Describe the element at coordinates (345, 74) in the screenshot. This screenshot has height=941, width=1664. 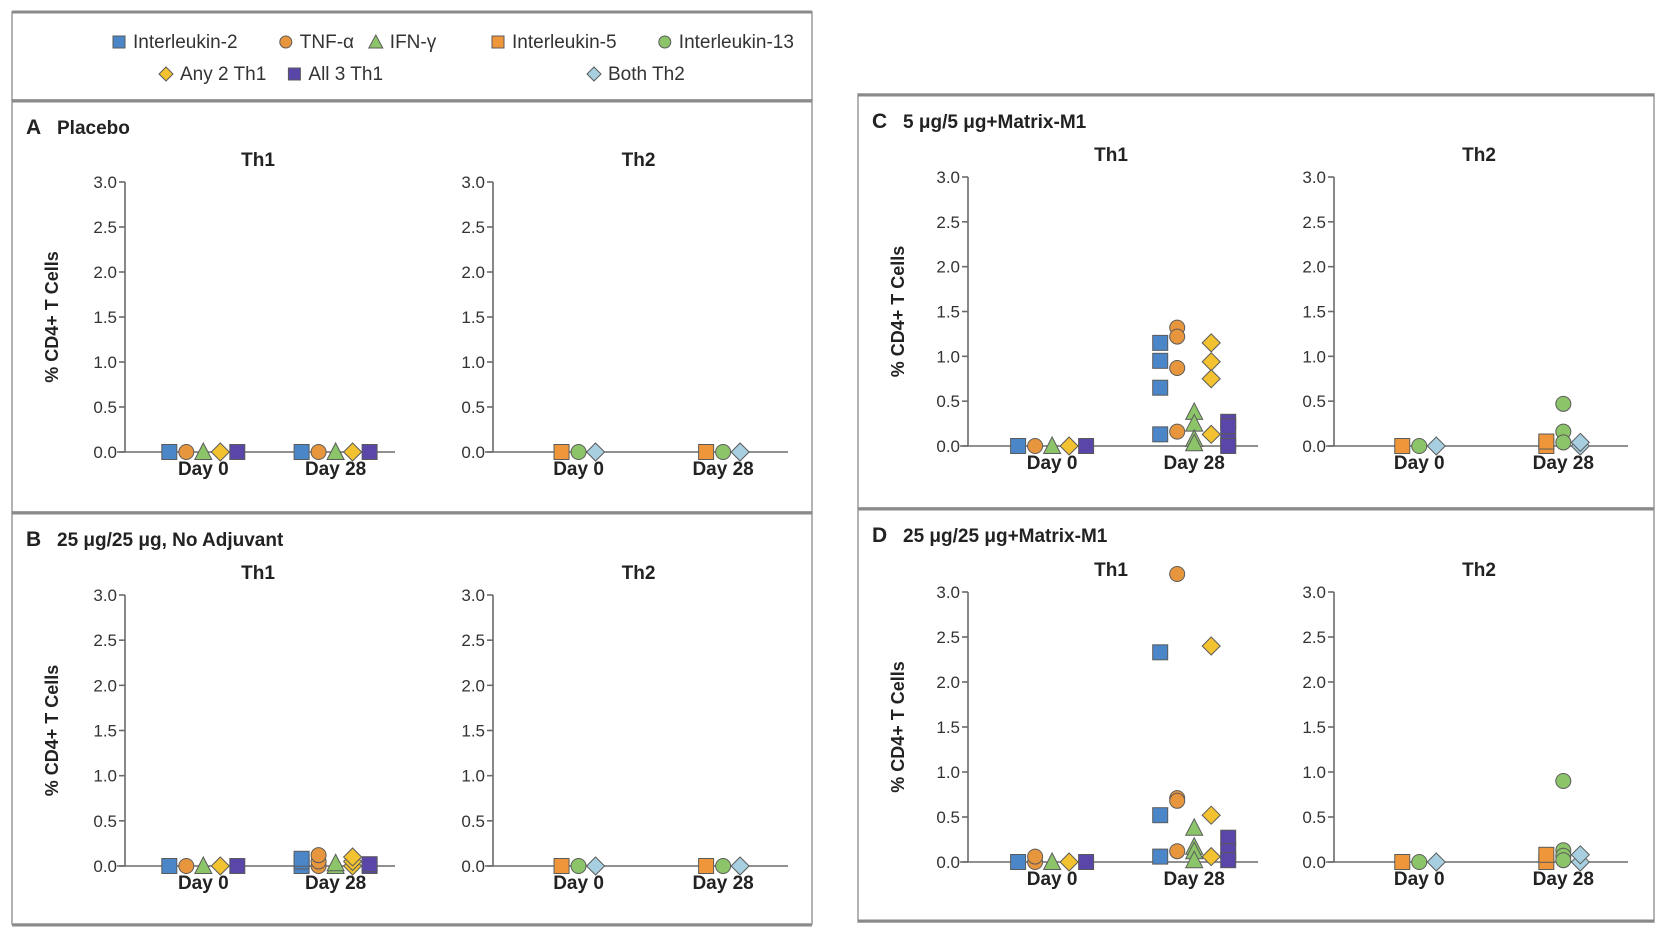
I see `legend-label: All 3 Th1` at that location.